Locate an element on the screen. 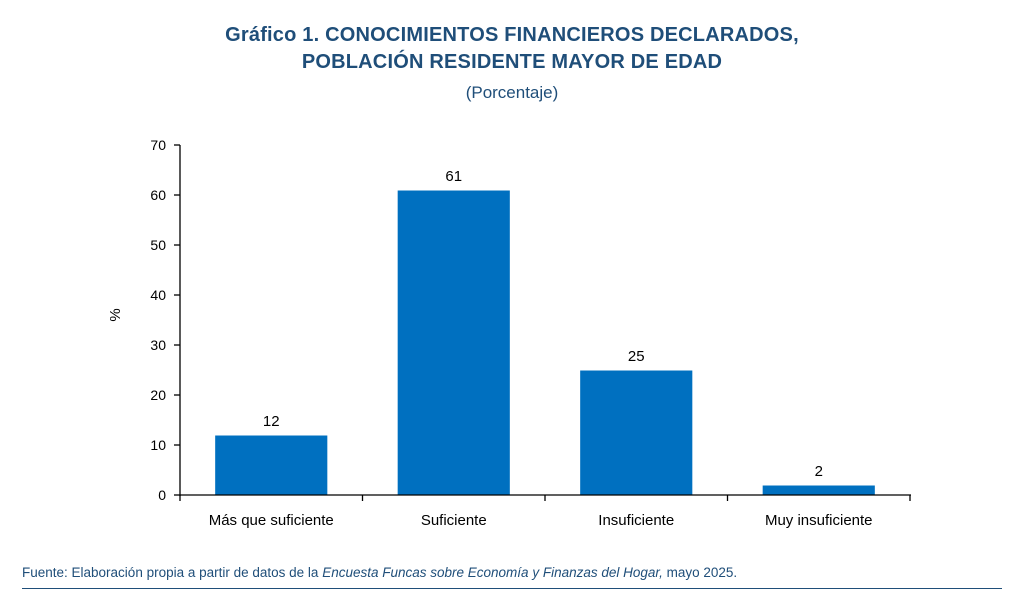 Image resolution: width=1024 pixels, height=615 pixels. y-tick-label: 70 is located at coordinates (158, 145).